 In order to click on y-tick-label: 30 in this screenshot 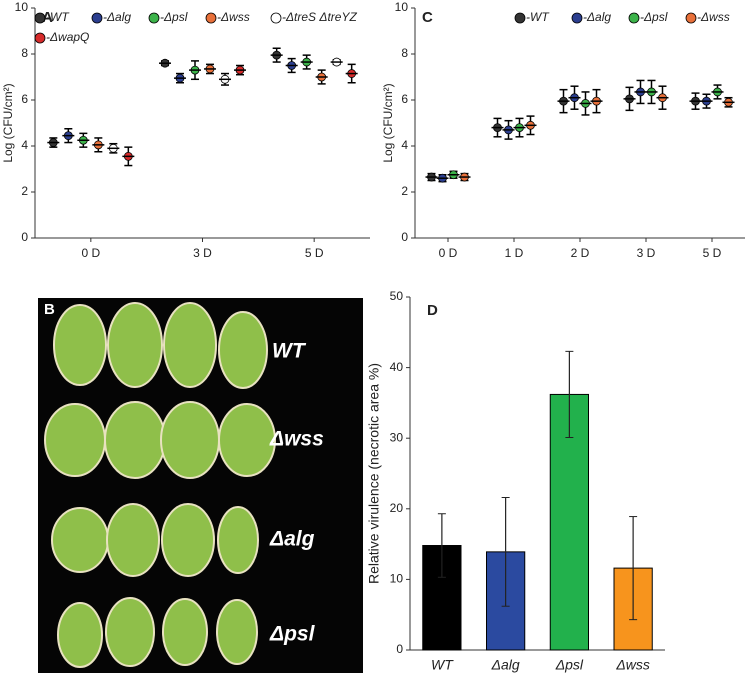, I will do `click(397, 437)`.